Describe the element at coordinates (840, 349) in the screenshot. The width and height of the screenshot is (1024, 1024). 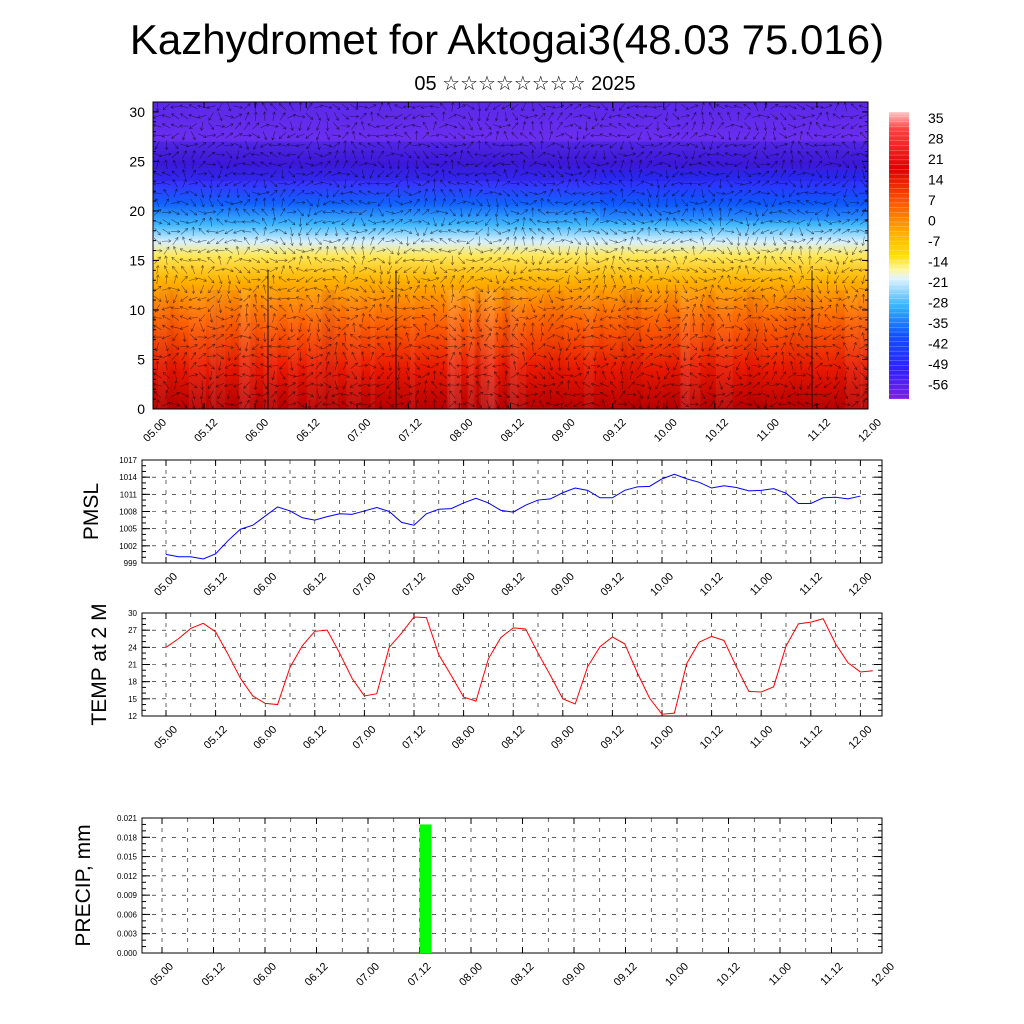
I see `field-streak` at that location.